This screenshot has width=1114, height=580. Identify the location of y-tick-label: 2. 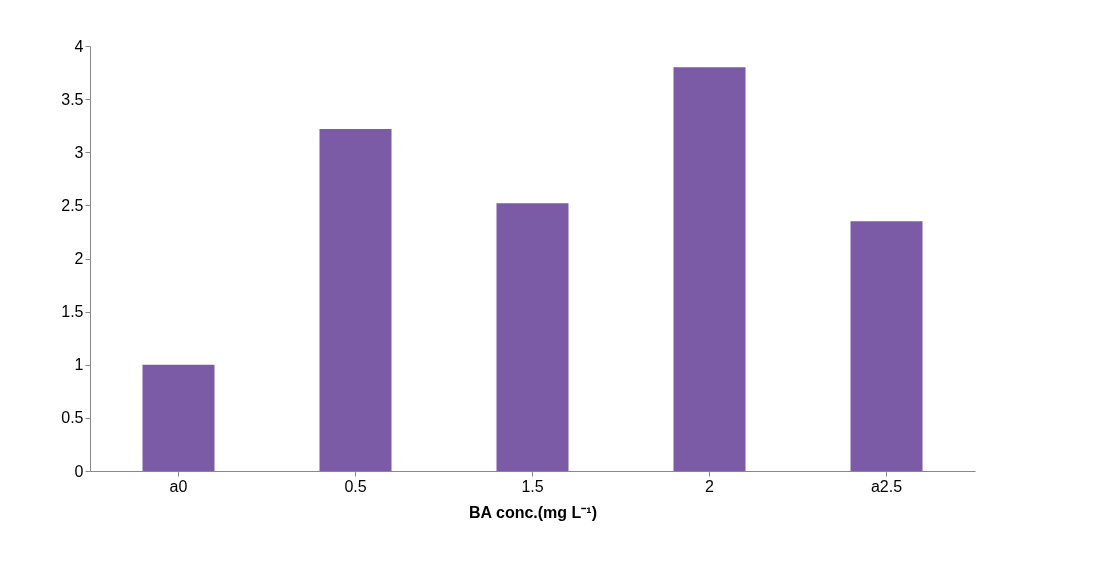
(79, 258).